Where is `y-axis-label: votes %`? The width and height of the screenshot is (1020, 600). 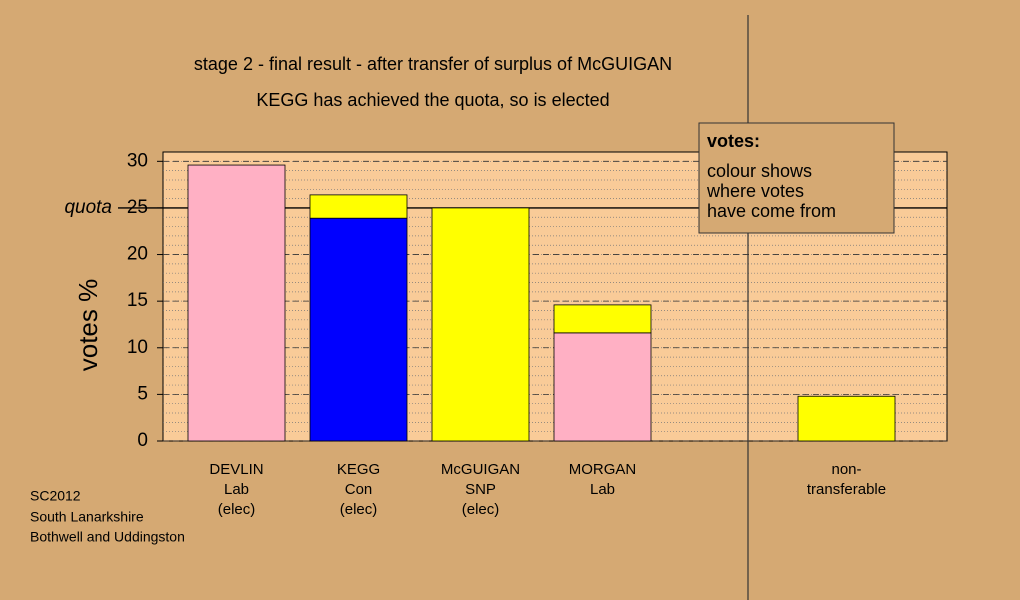 y-axis-label: votes % is located at coordinates (88, 325).